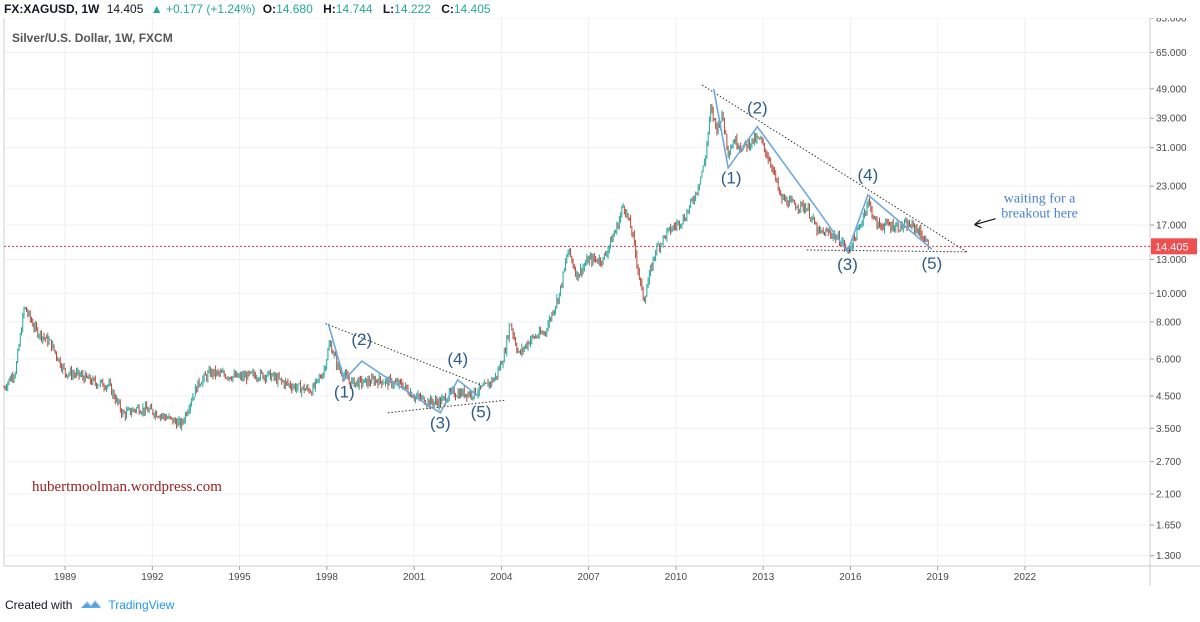  What do you see at coordinates (1171, 187) in the screenshot?
I see `y-tick-label: 23.000` at bounding box center [1171, 187].